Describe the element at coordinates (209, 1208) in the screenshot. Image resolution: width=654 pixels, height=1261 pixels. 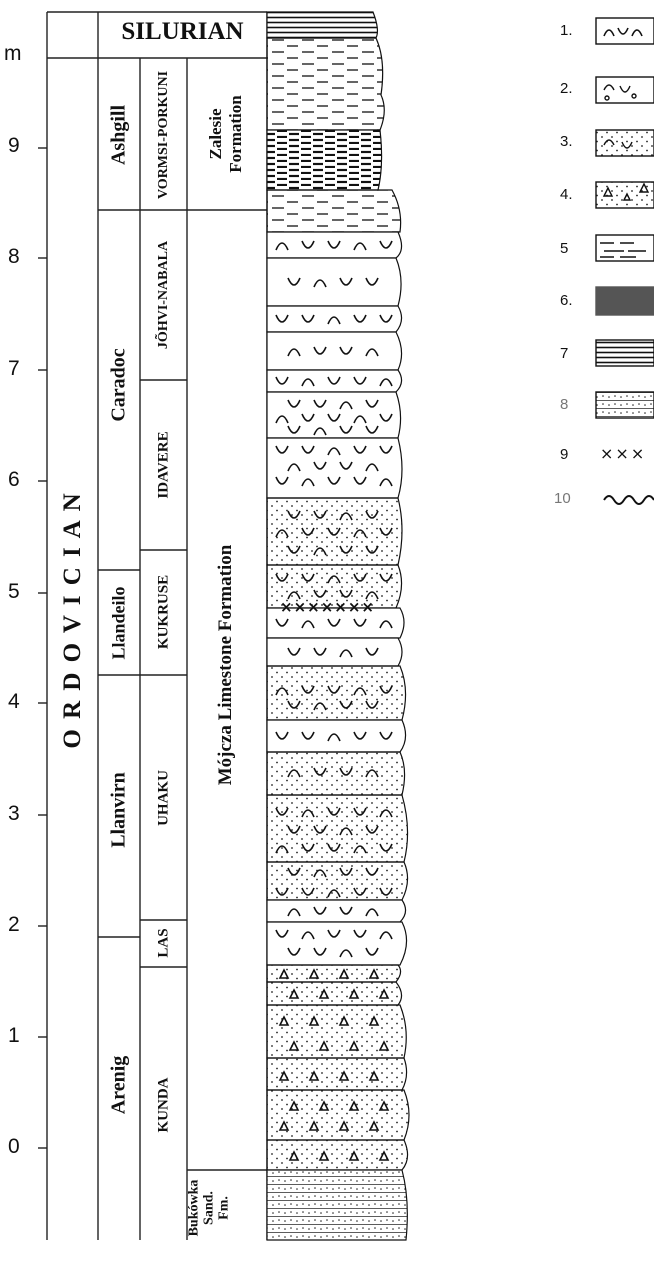
I see `formation-bukowka: Bukówka Sand. Fm.` at that location.